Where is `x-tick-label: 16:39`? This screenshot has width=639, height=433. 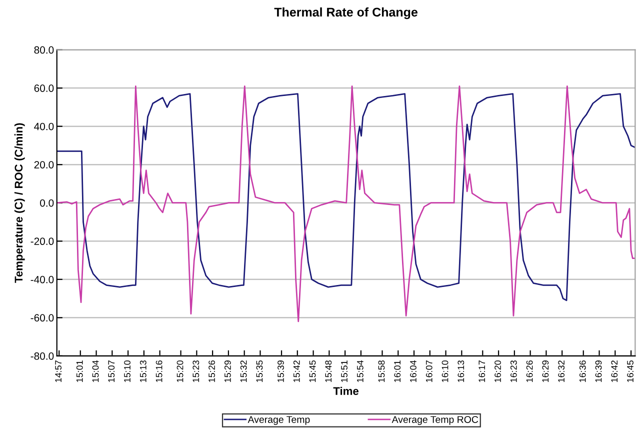
x-tick-label: 16:39 is located at coordinates (598, 371).